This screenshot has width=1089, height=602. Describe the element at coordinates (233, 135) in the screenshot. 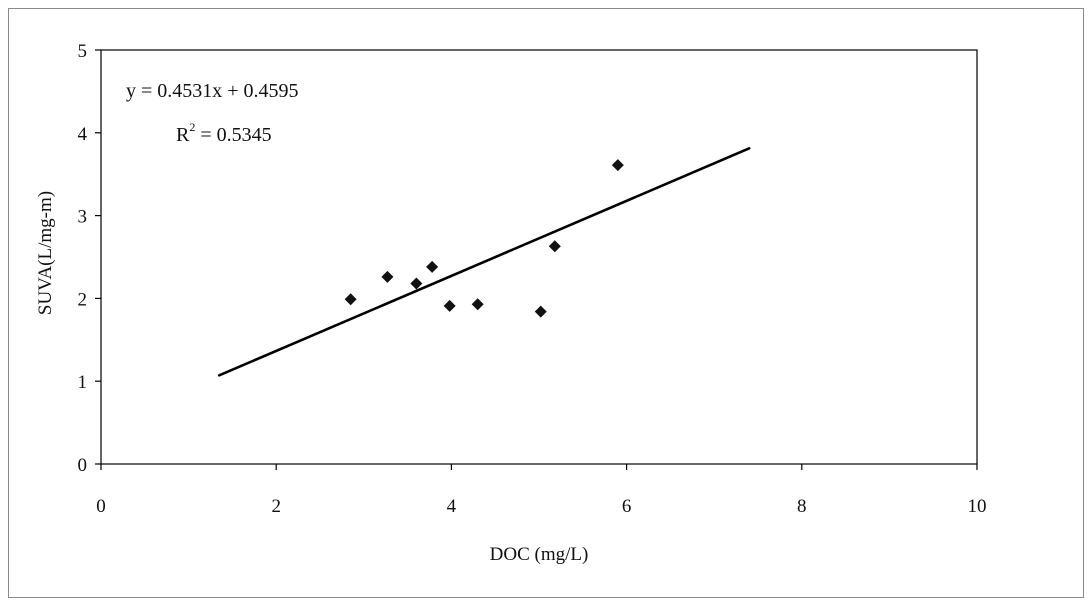

I see `r-squared-value: = 0.5345` at that location.